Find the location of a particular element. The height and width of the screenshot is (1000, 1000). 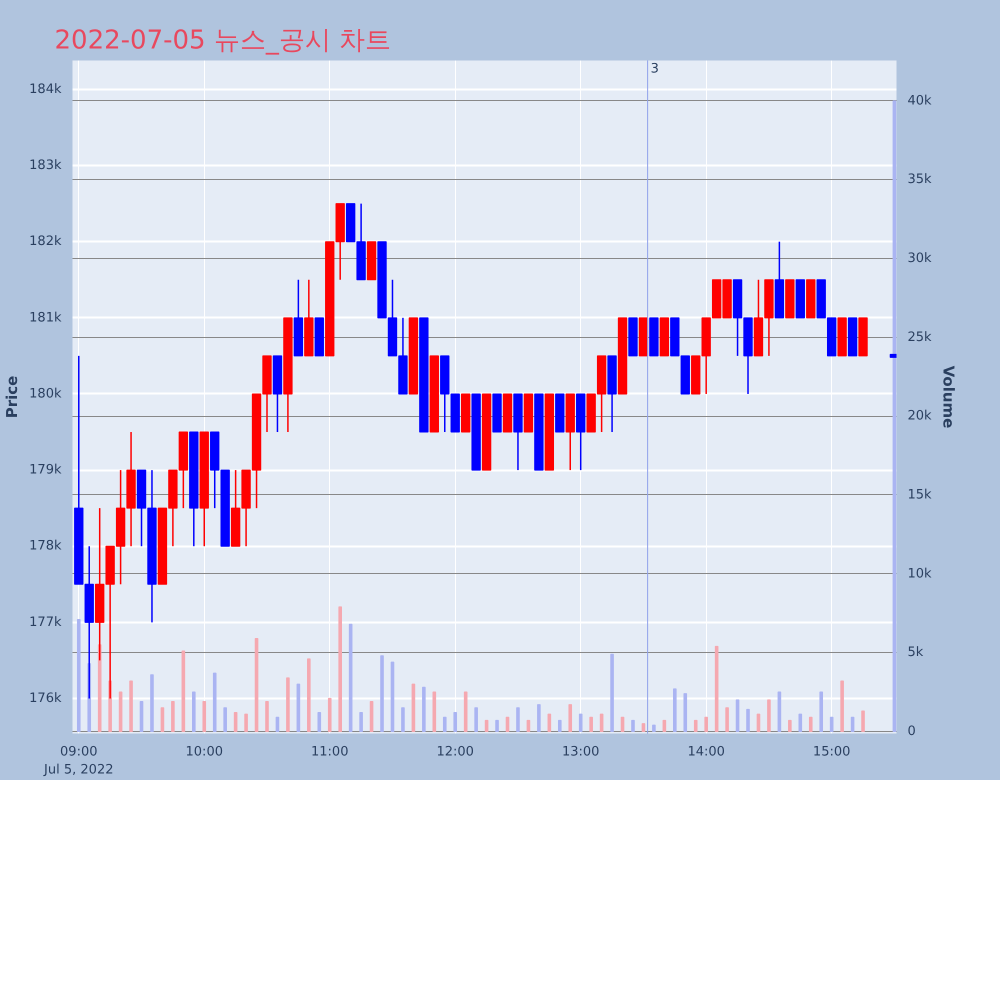

x-tick-label: 13:00 is located at coordinates (581, 752).